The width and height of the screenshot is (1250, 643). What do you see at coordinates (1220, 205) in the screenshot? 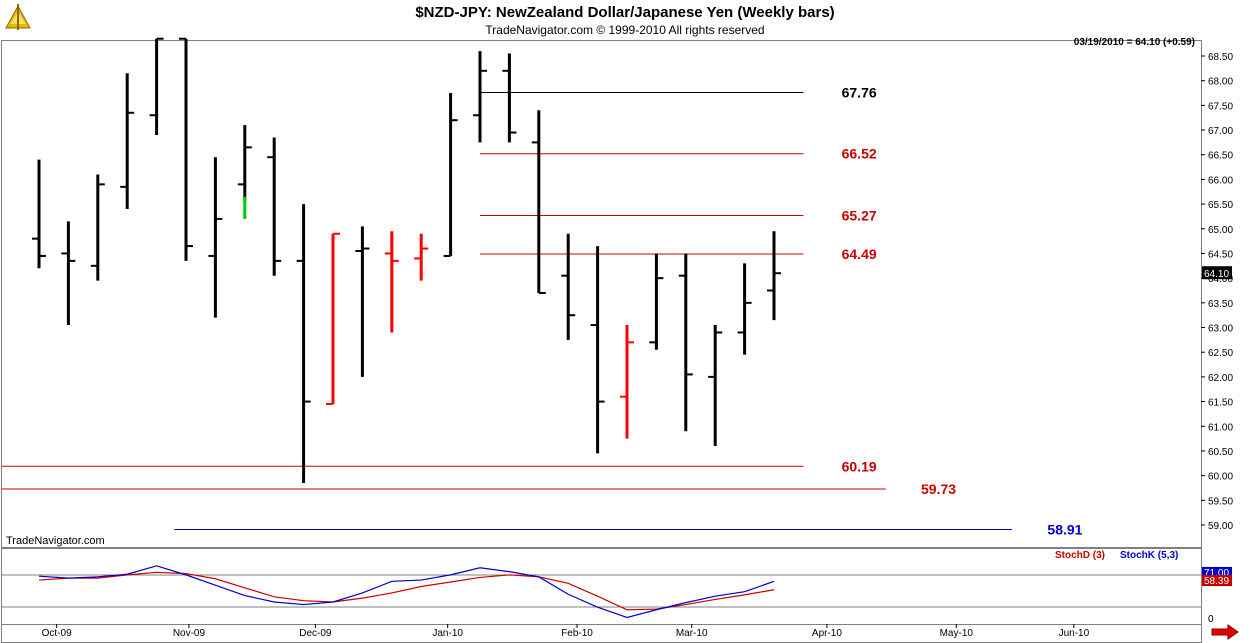
I see `y-tick-label: 65.50` at bounding box center [1220, 205].